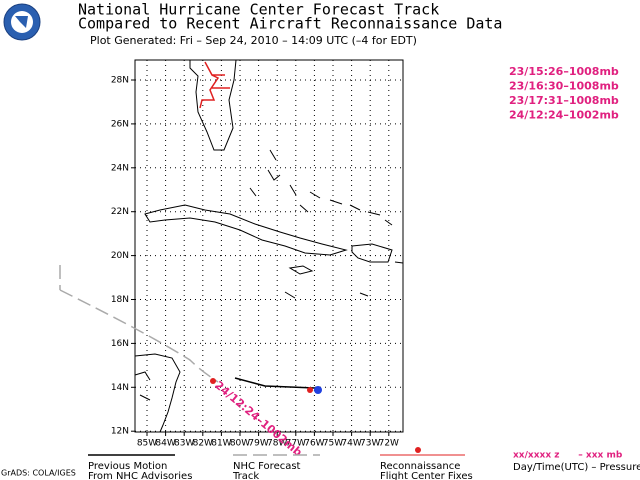  What do you see at coordinates (140, 475) in the screenshot?
I see `legend-text: From NHC Advisories` at bounding box center [140, 475].